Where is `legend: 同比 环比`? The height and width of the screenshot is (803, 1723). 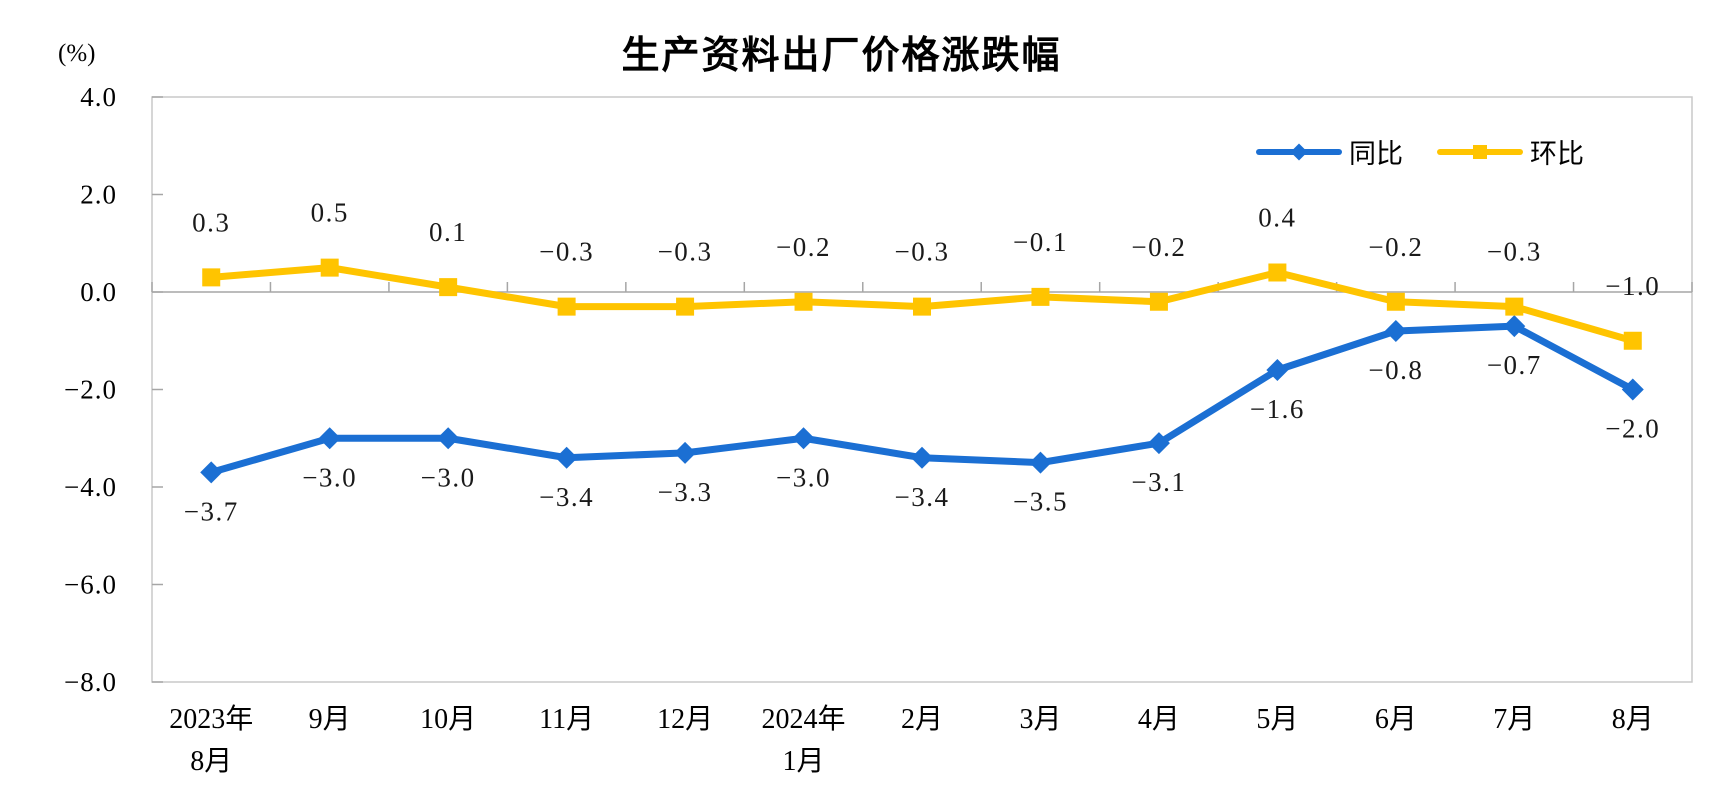 legend: 同比 环比 is located at coordinates (1420, 151).